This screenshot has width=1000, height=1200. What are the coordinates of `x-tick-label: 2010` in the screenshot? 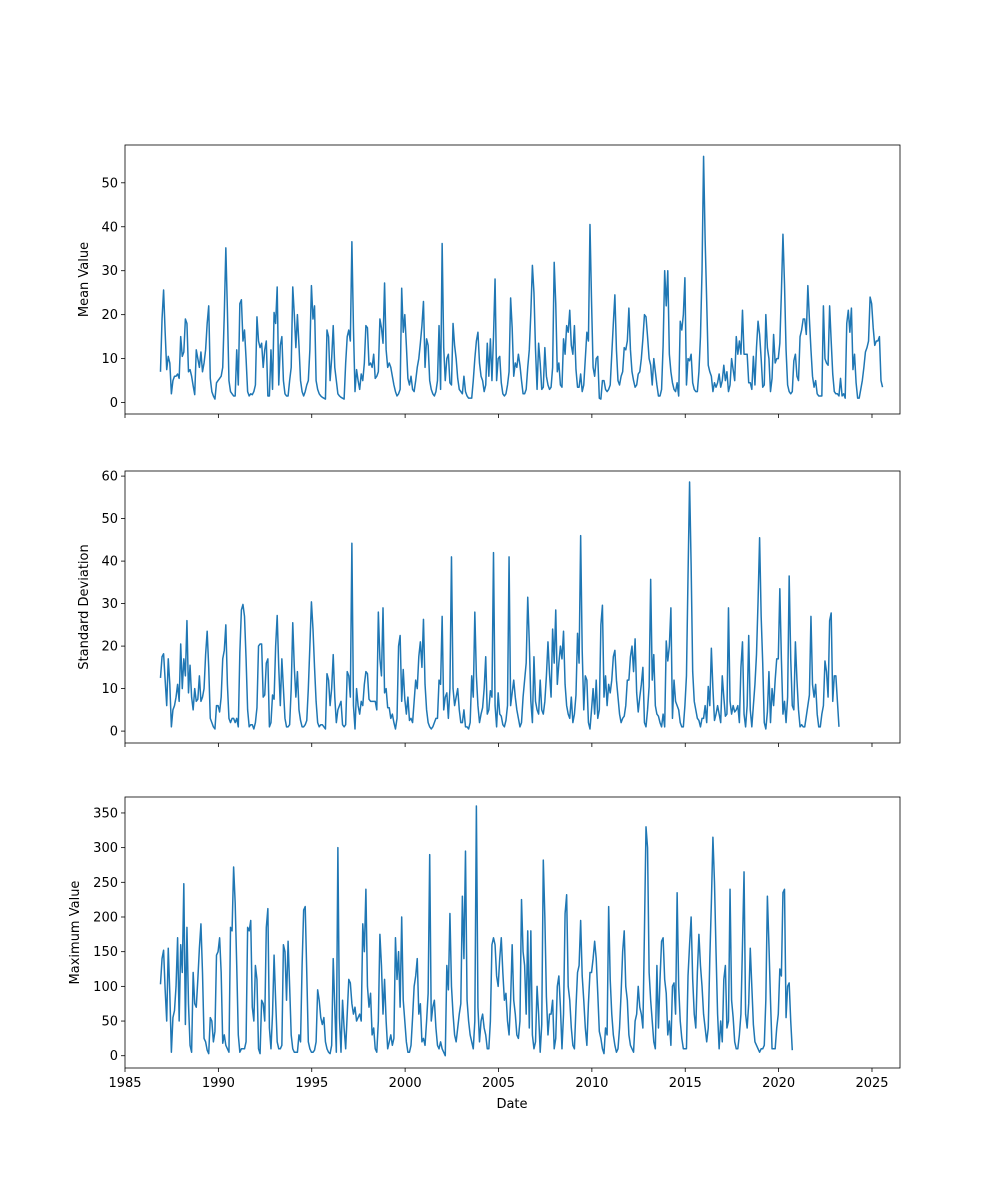 It's located at (591, 1083).